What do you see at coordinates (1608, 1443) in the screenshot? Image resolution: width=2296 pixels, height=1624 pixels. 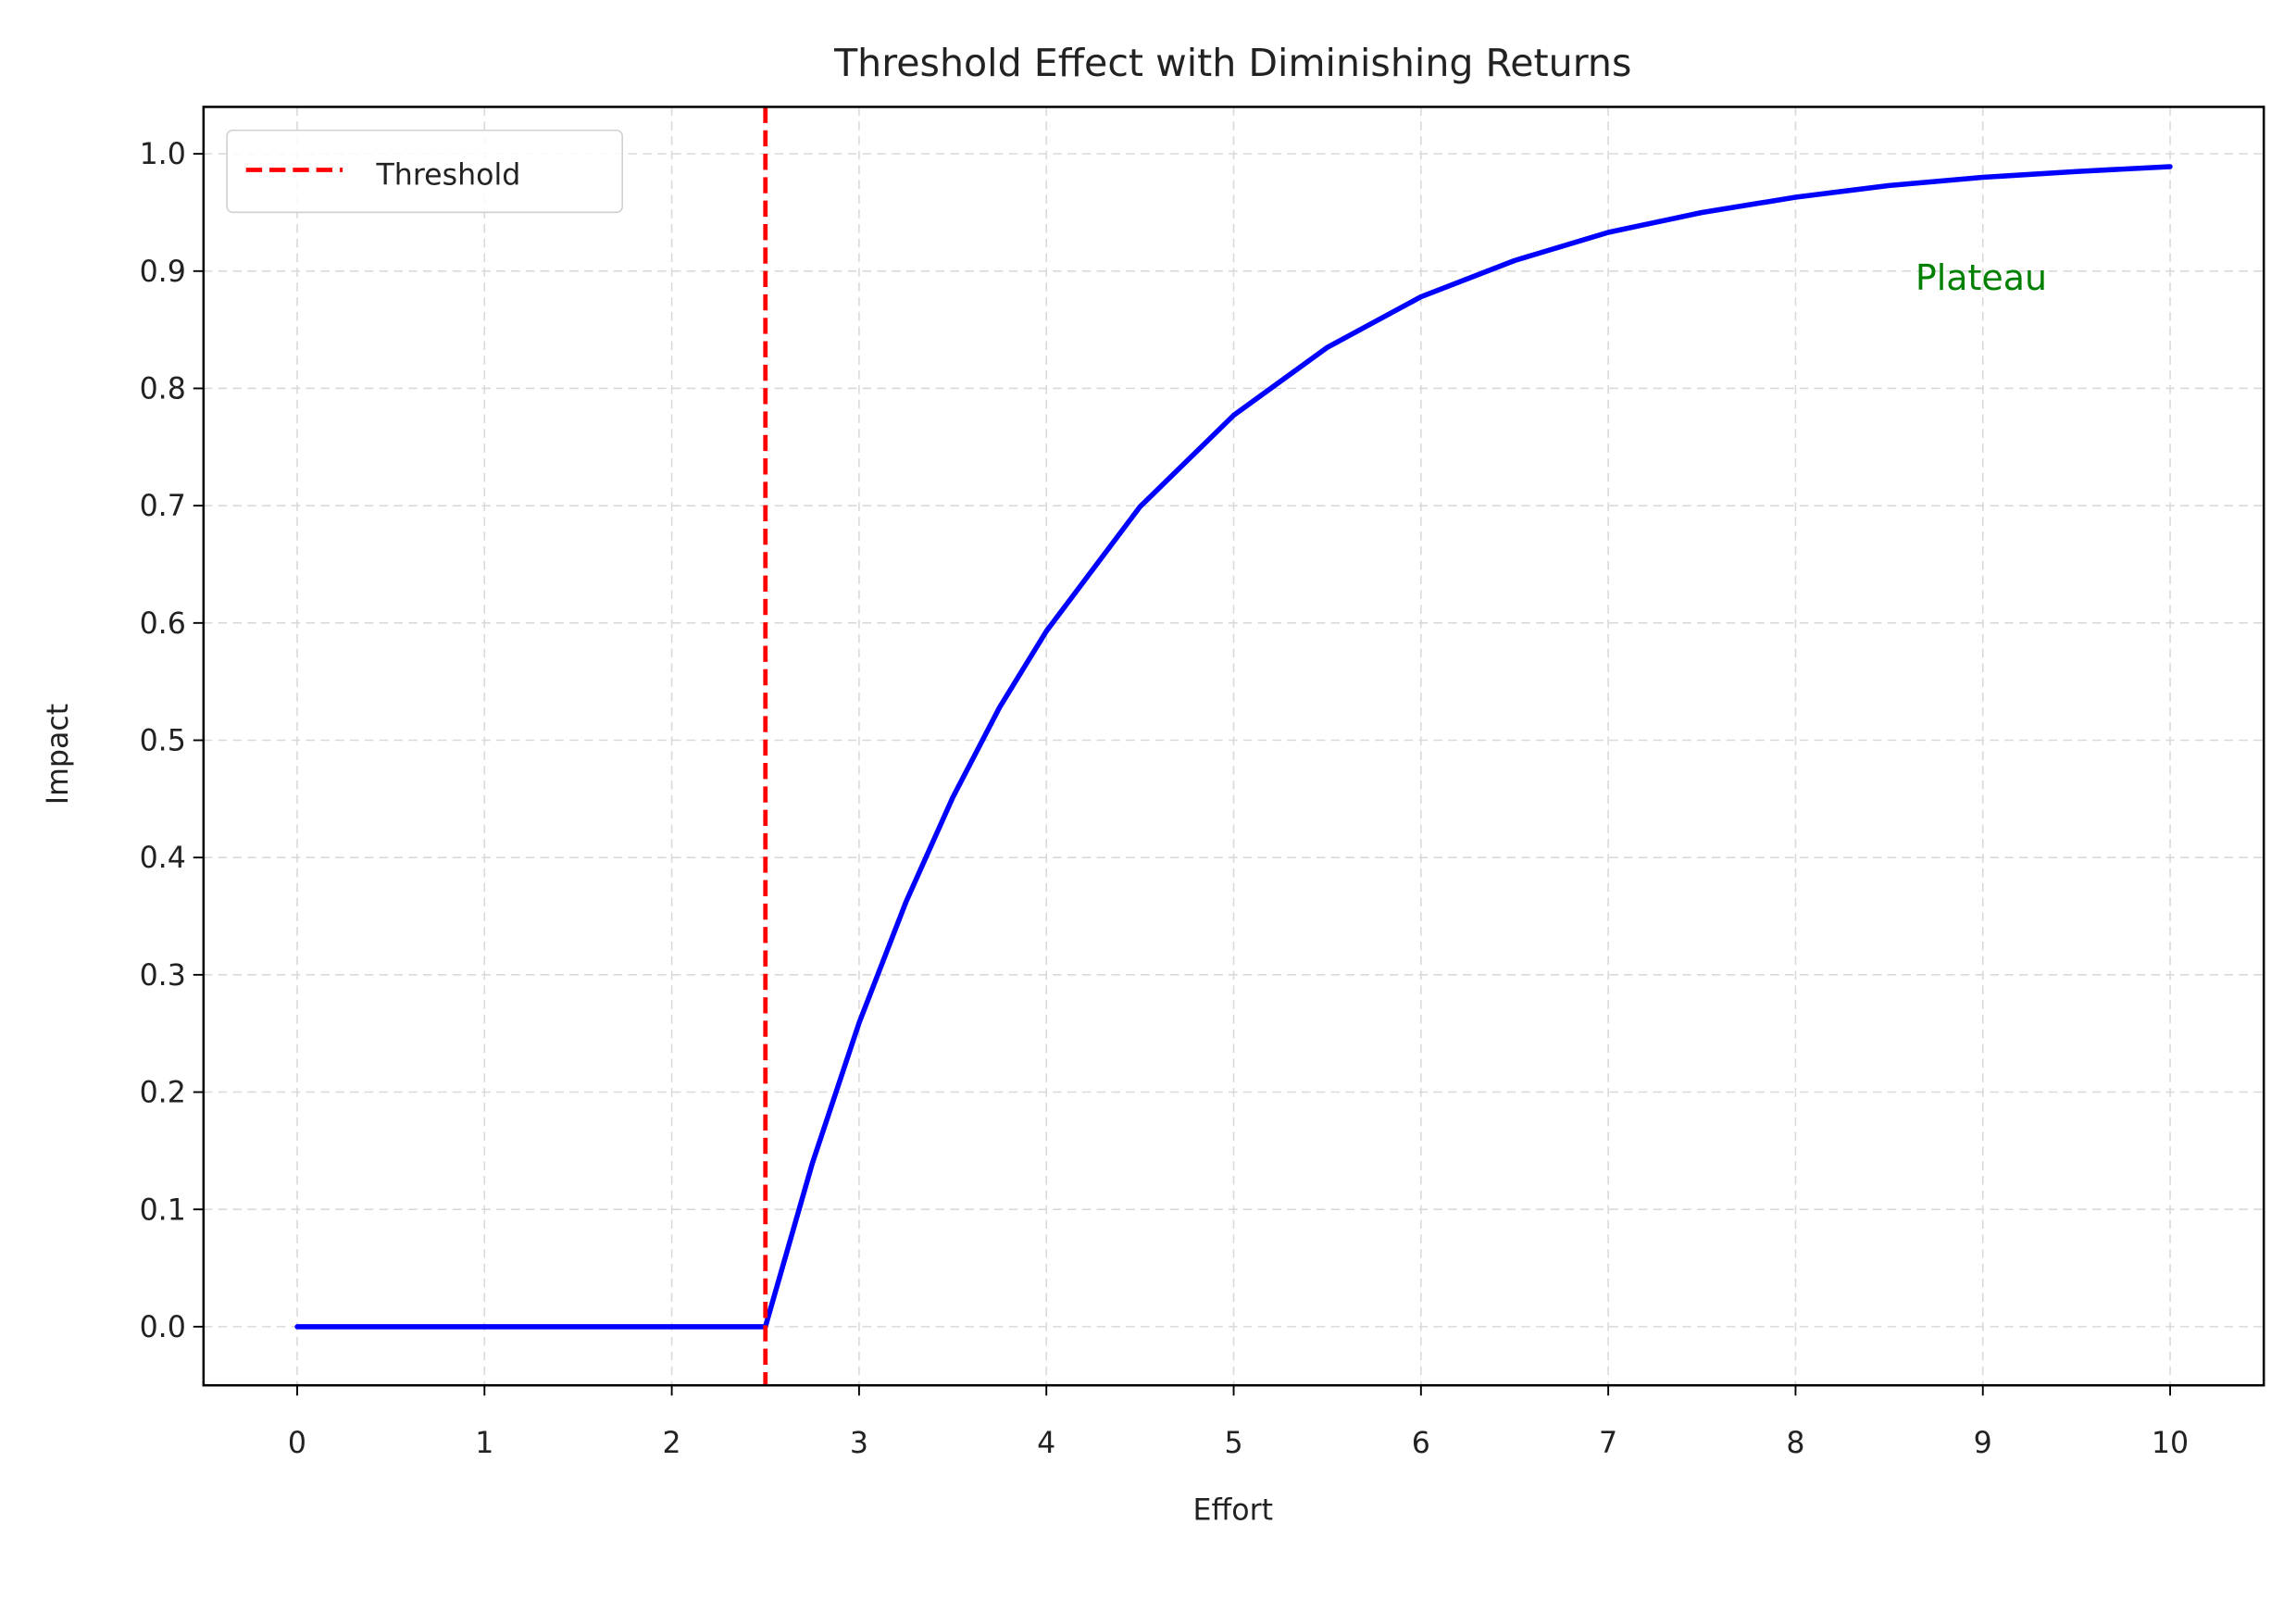 I see `x-tick-label: 7` at bounding box center [1608, 1443].